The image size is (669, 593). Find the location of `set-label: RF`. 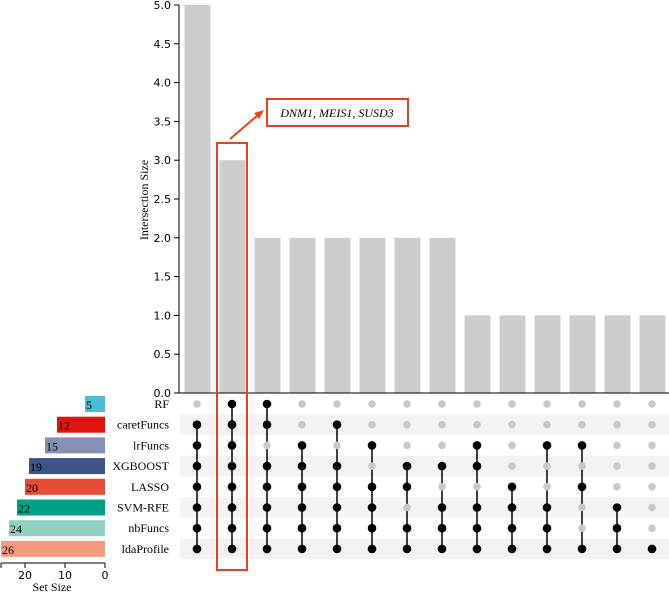

set-label: RF is located at coordinates (161, 404).